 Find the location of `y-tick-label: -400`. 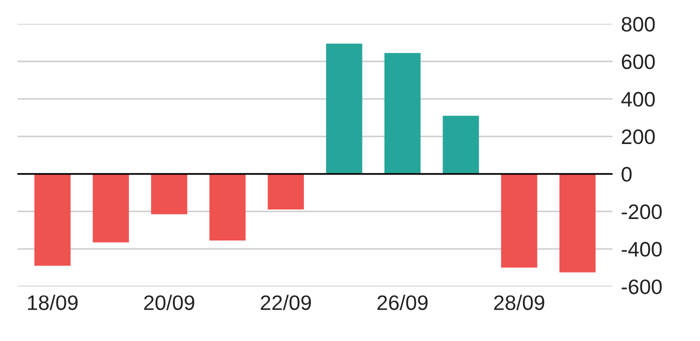

y-tick-label: -400 is located at coordinates (642, 249).